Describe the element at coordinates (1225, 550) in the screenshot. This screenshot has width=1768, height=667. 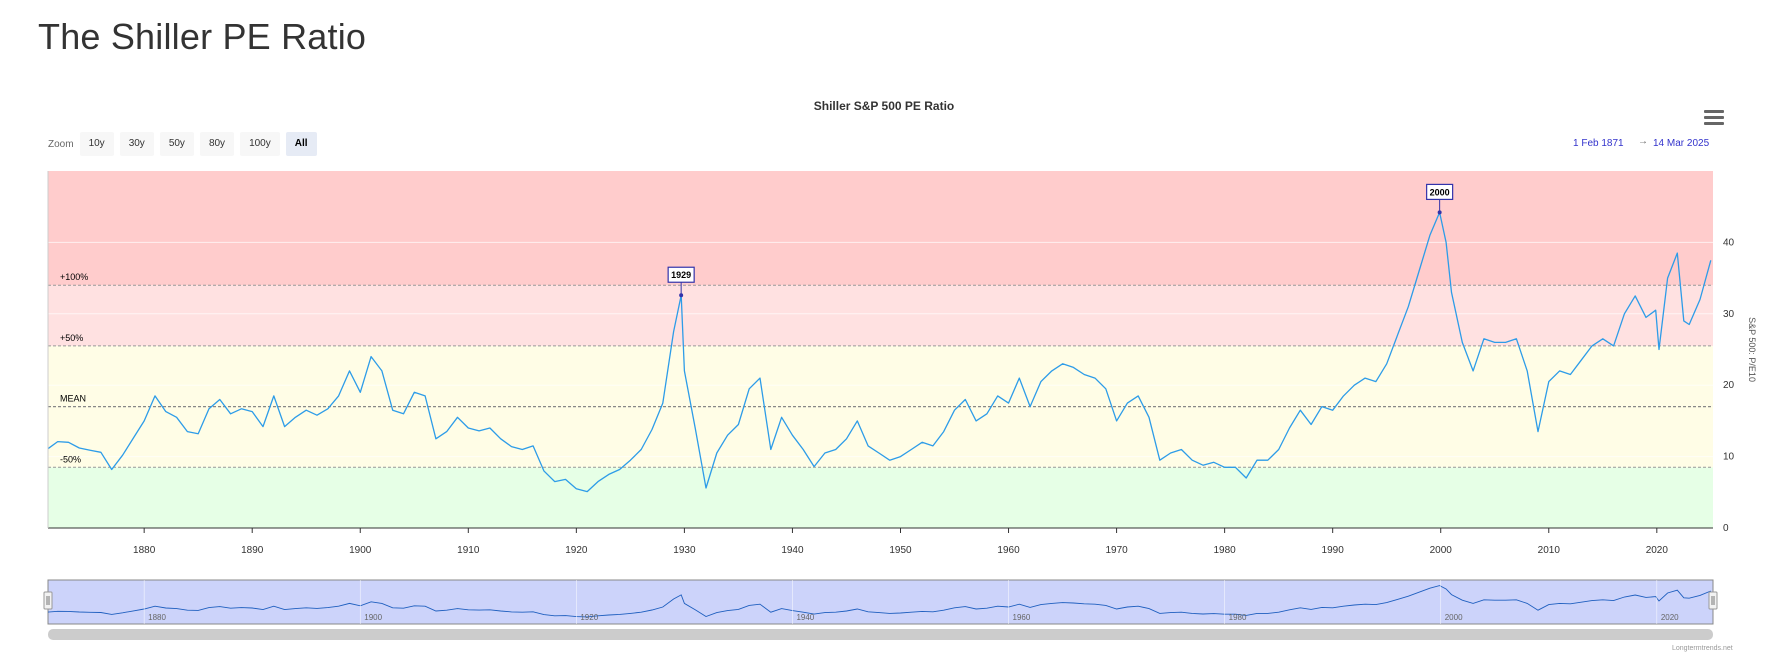
I see `x-tick-label: 1980` at that location.